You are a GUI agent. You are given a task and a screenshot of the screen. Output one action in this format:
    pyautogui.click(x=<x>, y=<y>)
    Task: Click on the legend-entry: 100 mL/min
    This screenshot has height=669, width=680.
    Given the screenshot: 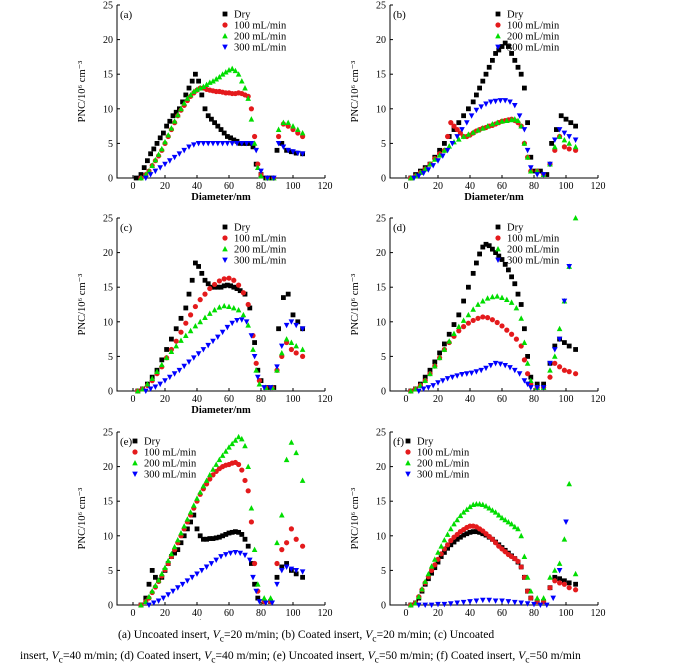 What is the action you would take?
    pyautogui.click(x=443, y=453)
    